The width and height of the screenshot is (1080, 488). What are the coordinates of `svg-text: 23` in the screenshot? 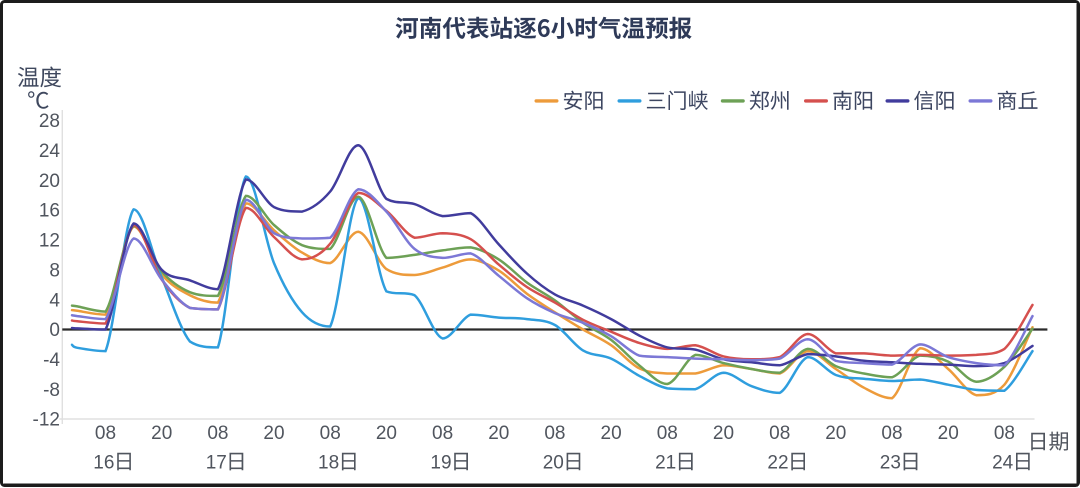 It's located at (890, 463).